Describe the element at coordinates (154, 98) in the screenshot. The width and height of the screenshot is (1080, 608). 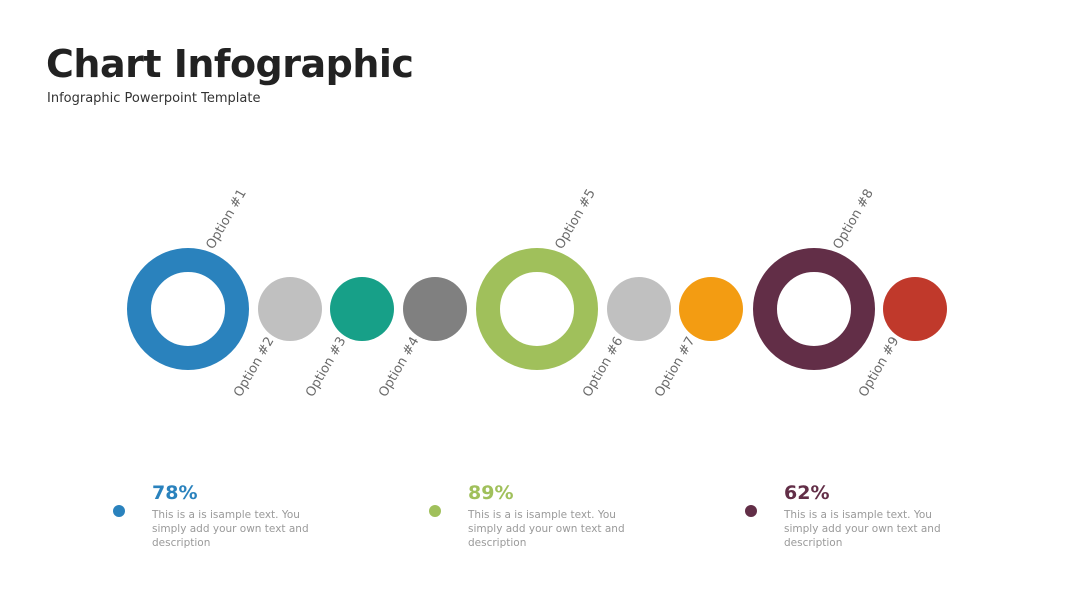
I see `subtitle: Infographic Powerpoint Template` at that location.